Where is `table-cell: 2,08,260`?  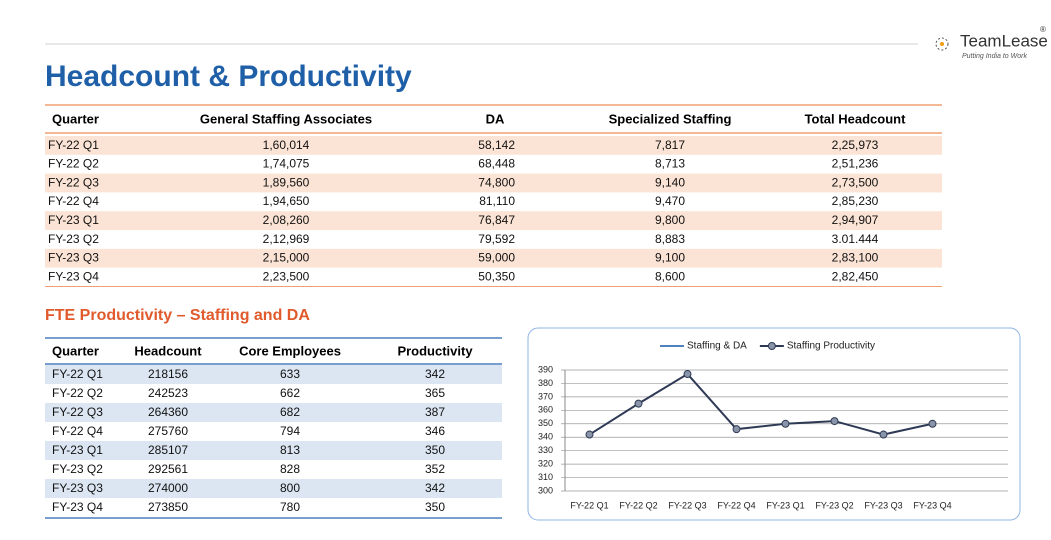 table-cell: 2,08,260 is located at coordinates (286, 220).